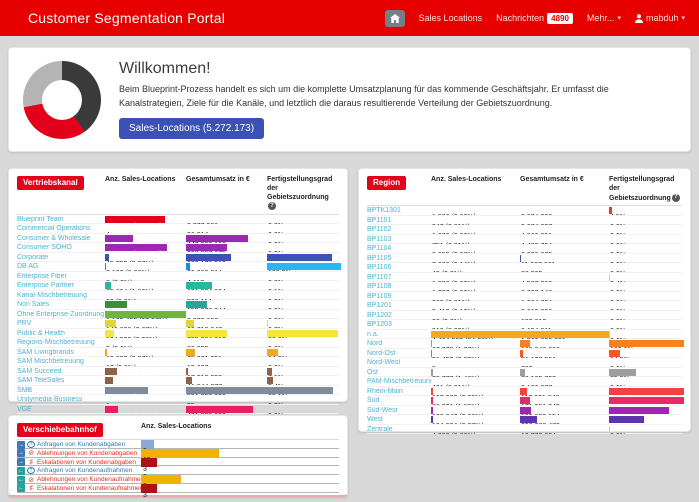 The image size is (699, 502). I want to click on anz-cell: 461 (0.01%), so click(475, 381).